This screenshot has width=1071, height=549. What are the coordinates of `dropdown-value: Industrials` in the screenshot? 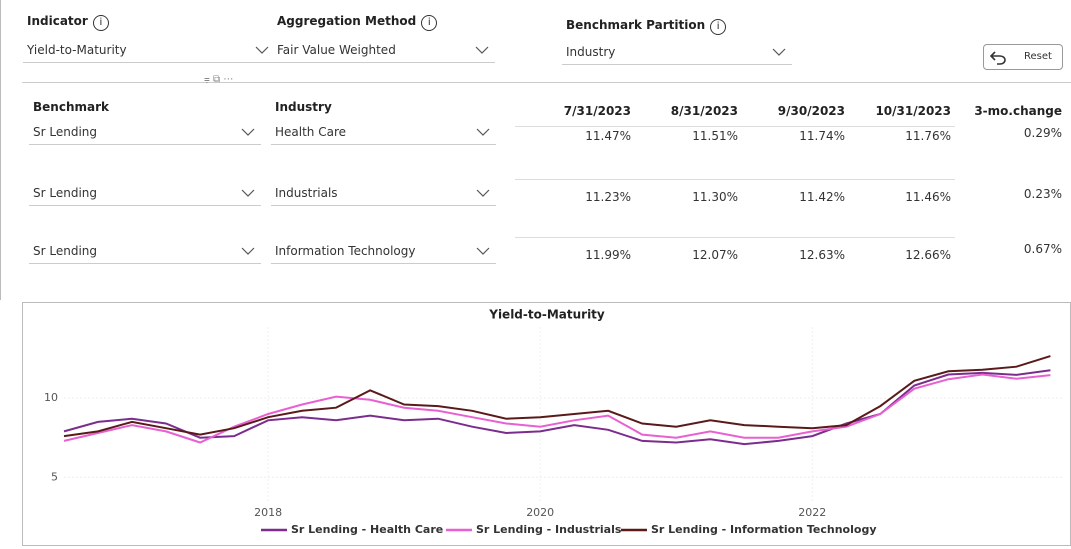 It's located at (306, 193).